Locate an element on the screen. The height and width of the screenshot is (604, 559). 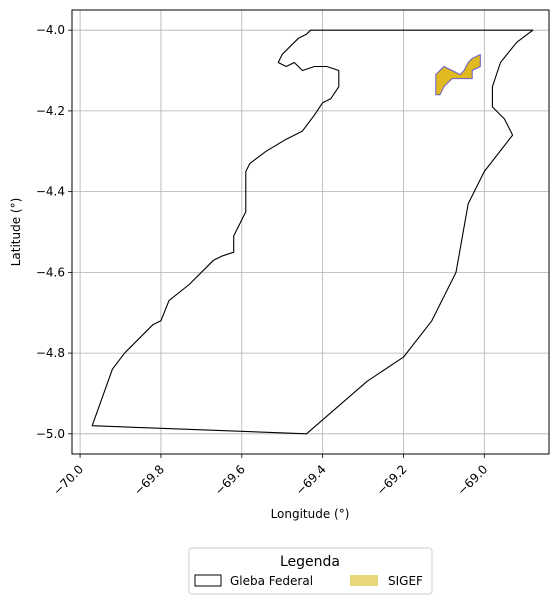
y-axis-label: Latitude (°) is located at coordinates (16, 232).